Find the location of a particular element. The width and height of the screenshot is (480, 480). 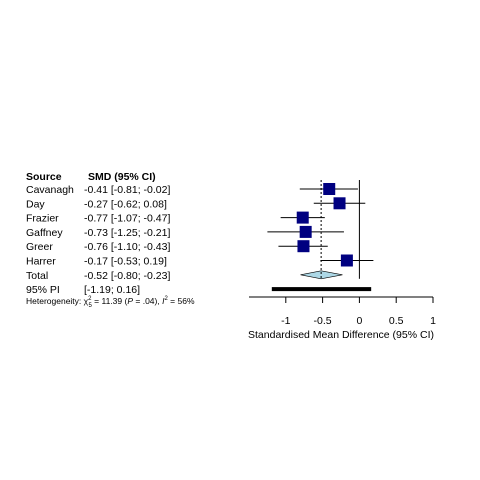

heterogeneity-chi-sub: 5 is located at coordinates (90, 306).